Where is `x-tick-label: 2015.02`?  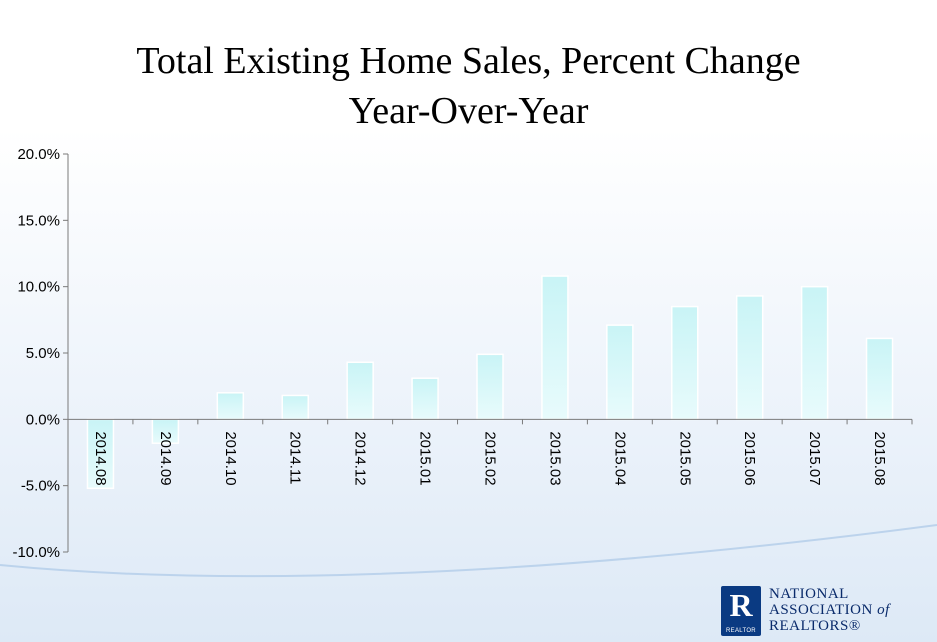
x-tick-label: 2015.02 is located at coordinates (490, 458).